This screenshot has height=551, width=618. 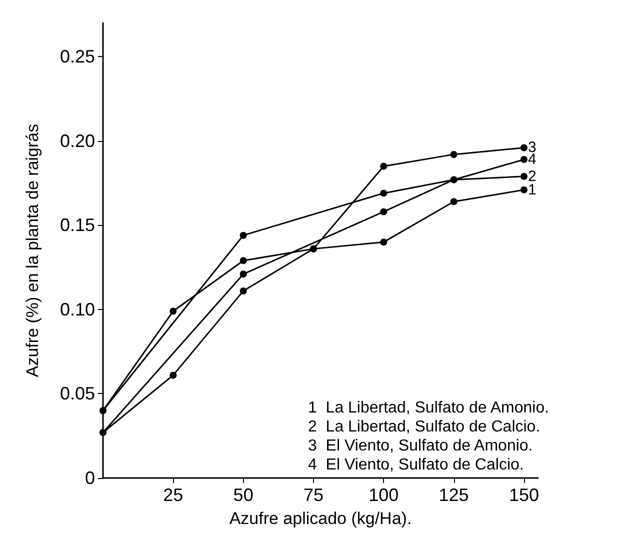 What do you see at coordinates (77, 309) in the screenshot?
I see `y-tick-label: 0.10` at bounding box center [77, 309].